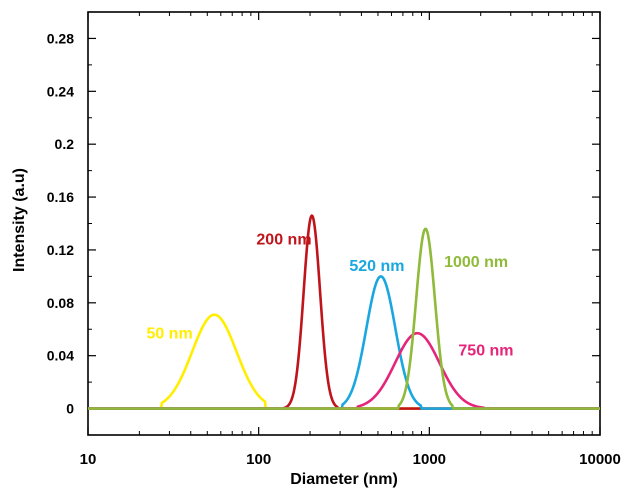  Describe the element at coordinates (60, 38) in the screenshot. I see `y-tick-label: 0.28` at that location.